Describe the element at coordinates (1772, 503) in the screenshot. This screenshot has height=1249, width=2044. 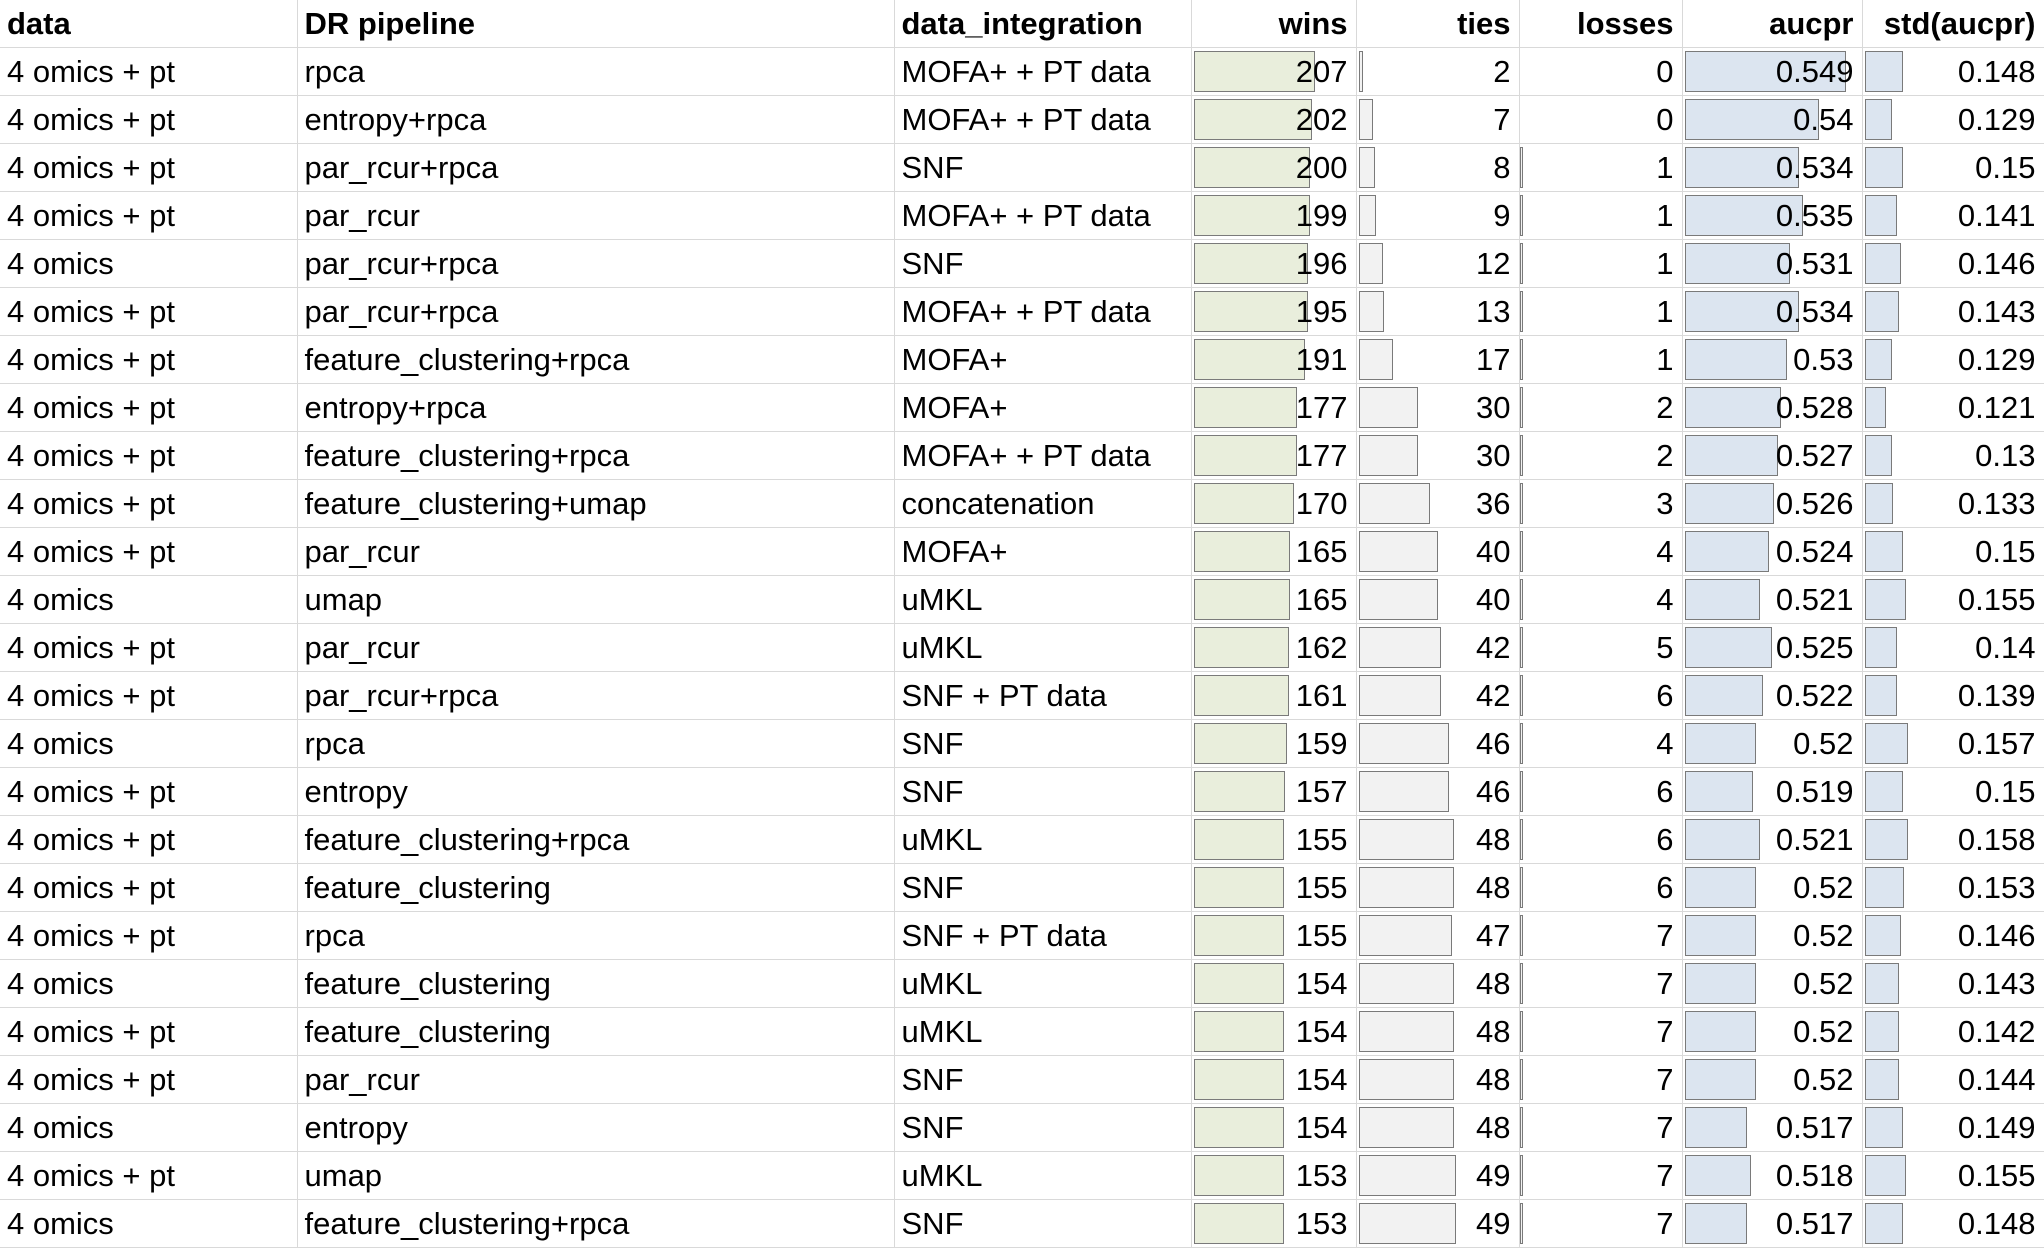
I see `cell-aucpr: 0.526` at that location.